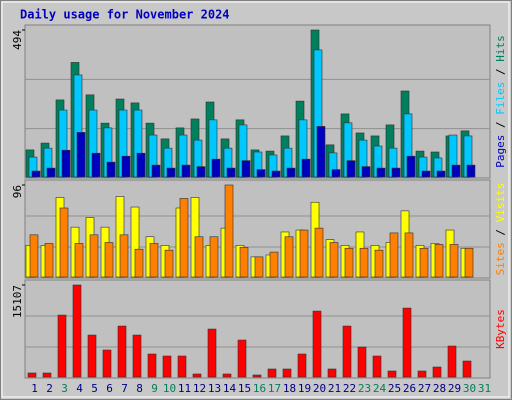 This screenshot has height=400, width=512. Describe the element at coordinates (394, 388) in the screenshot. I see `x-tick-label: 25` at that location.